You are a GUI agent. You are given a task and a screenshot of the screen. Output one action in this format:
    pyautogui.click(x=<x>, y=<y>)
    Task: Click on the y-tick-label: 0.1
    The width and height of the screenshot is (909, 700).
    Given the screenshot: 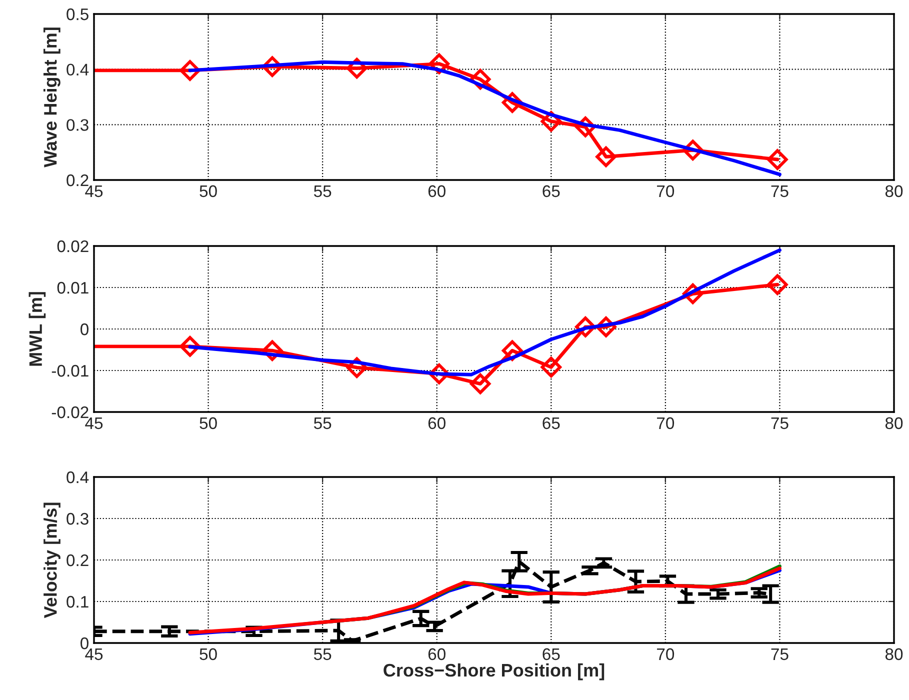 What is the action you would take?
    pyautogui.click(x=77, y=602)
    